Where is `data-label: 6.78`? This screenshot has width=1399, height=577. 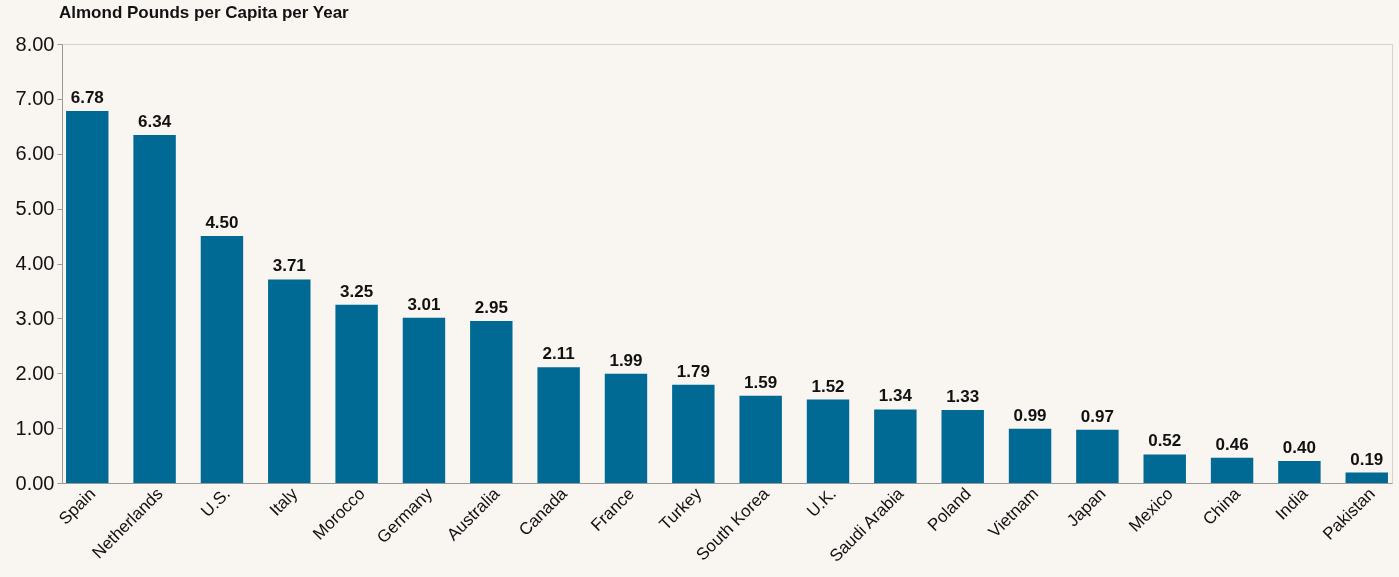
data-label: 6.78 is located at coordinates (87, 97).